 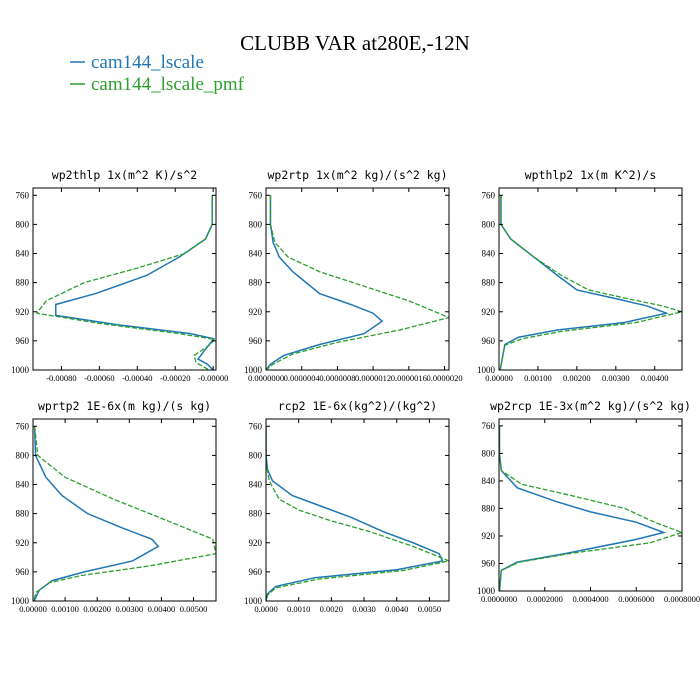 What do you see at coordinates (486, 370) in the screenshot?
I see `panel-3-ytick-label-7: 1000` at bounding box center [486, 370].